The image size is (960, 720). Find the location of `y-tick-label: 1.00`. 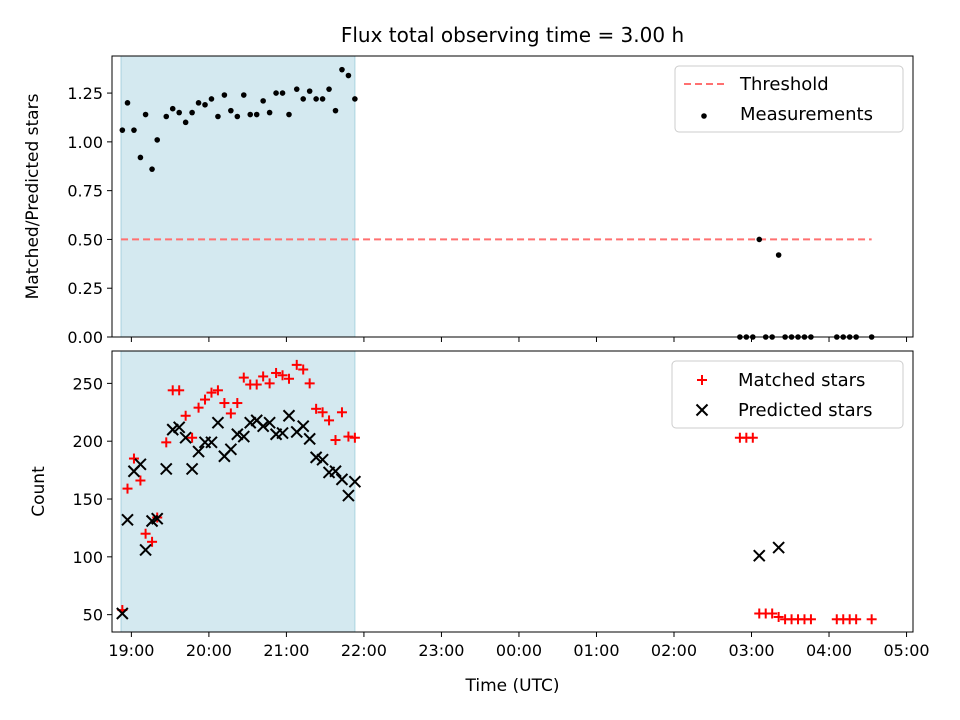

y-tick-label: 1.00 is located at coordinates (85, 142).